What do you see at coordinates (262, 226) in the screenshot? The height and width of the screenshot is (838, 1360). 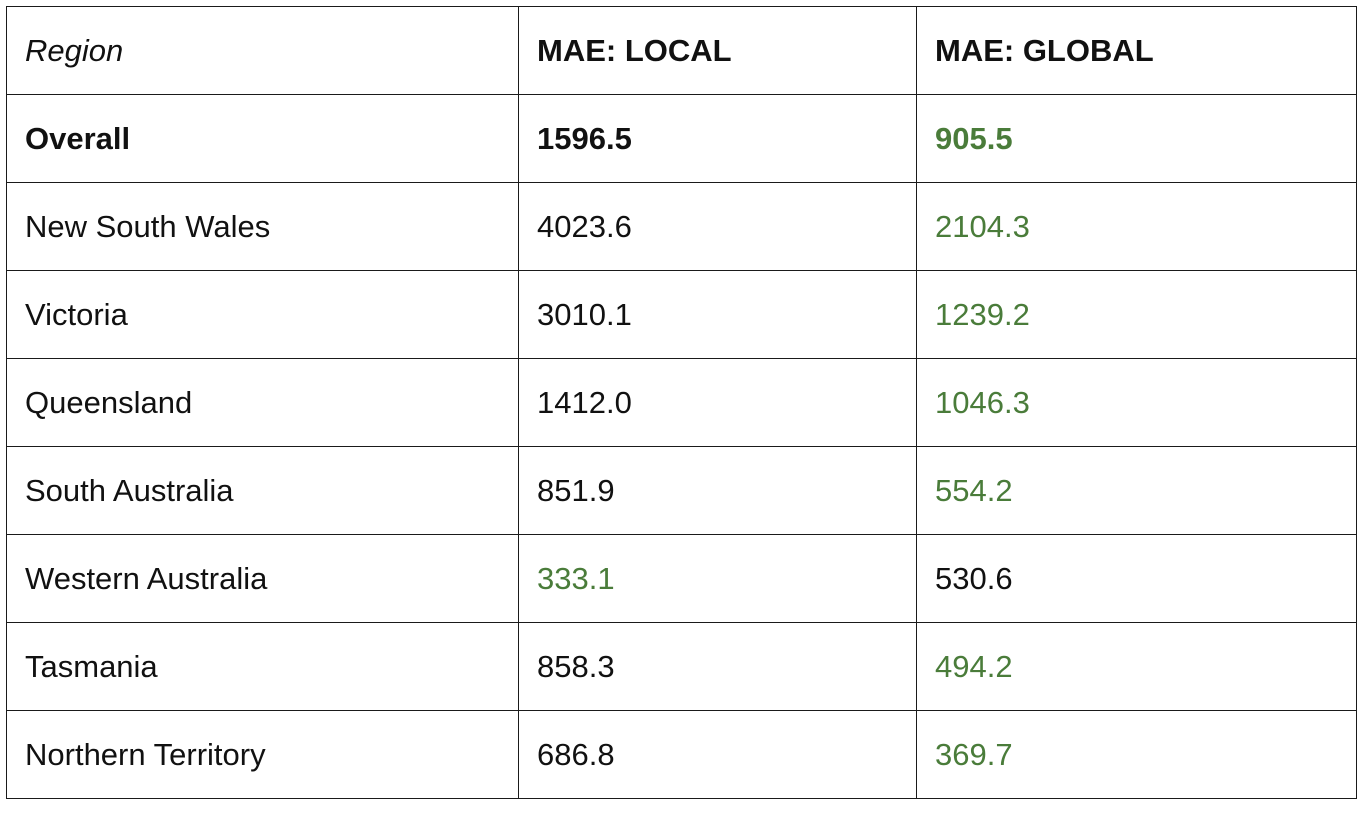 I see `region-cell: New South Wales` at bounding box center [262, 226].